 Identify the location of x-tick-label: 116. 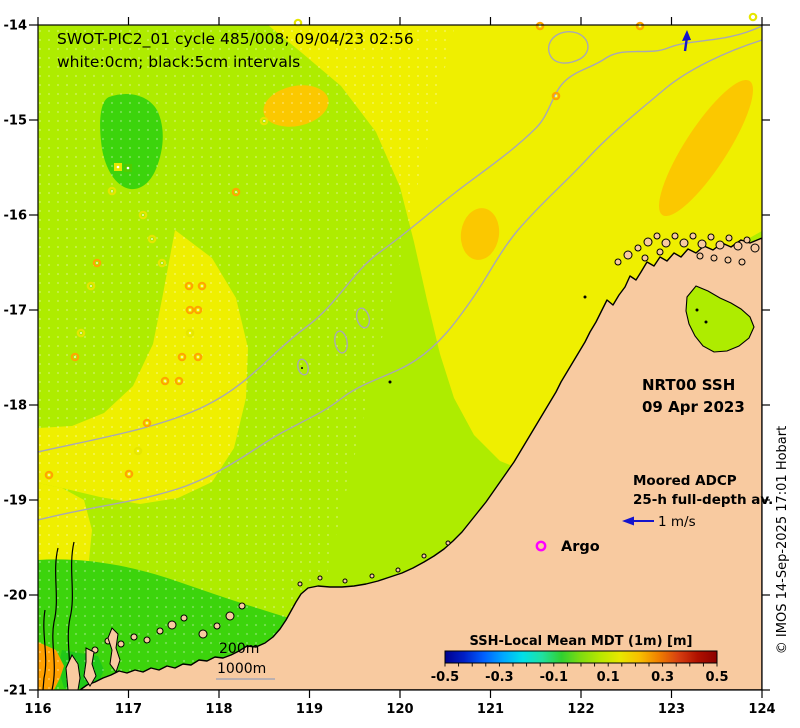
(37, 709).